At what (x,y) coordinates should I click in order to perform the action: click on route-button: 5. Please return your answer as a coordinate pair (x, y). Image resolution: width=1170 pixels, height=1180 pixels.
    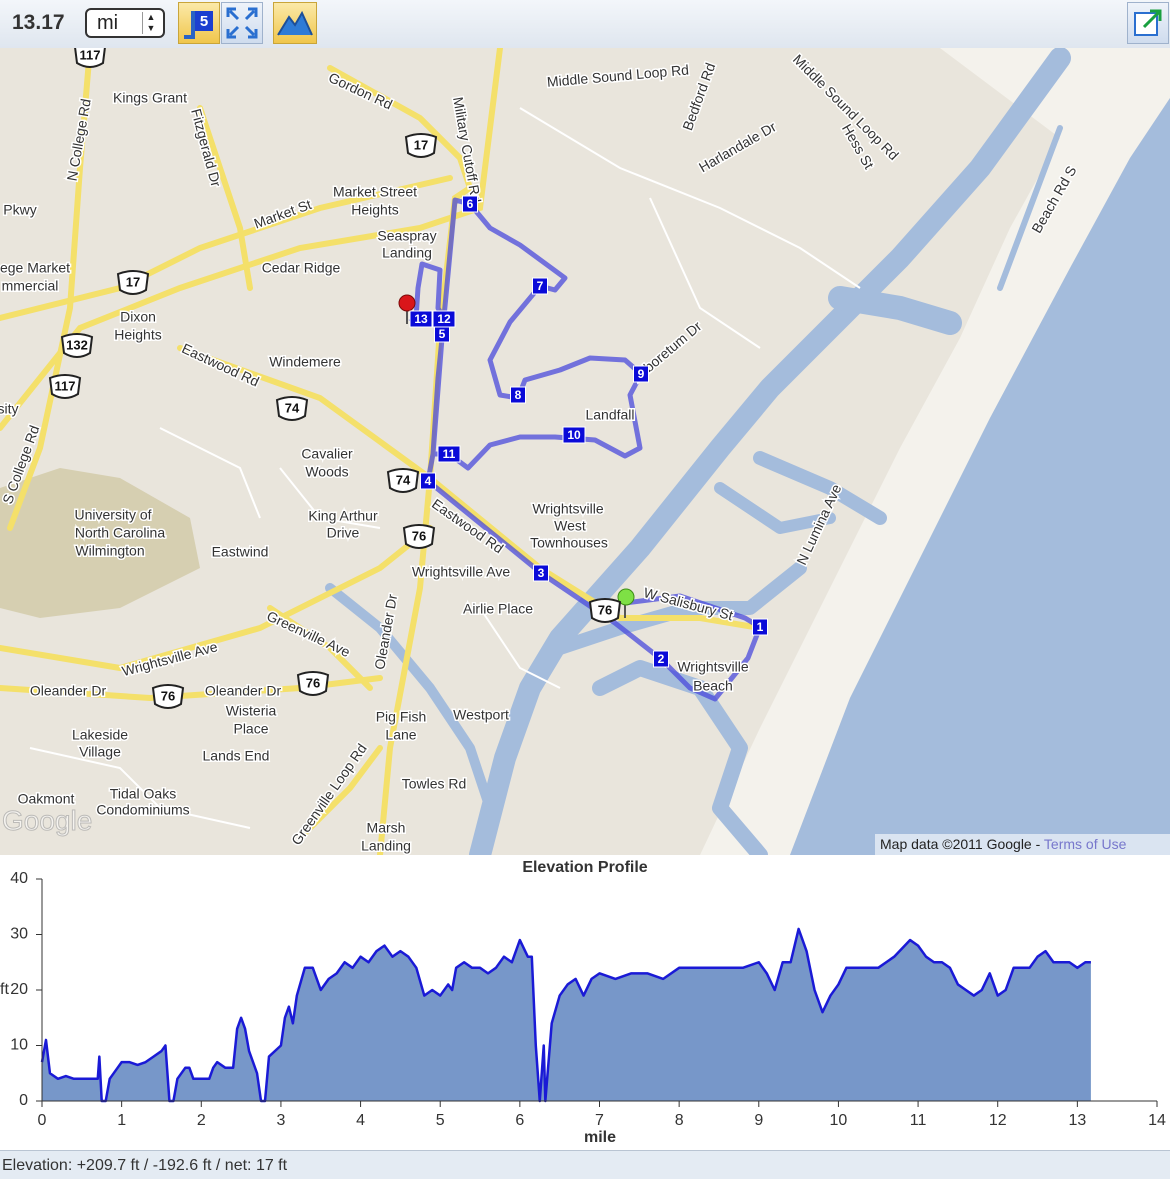
    Looking at the image, I should click on (199, 23).